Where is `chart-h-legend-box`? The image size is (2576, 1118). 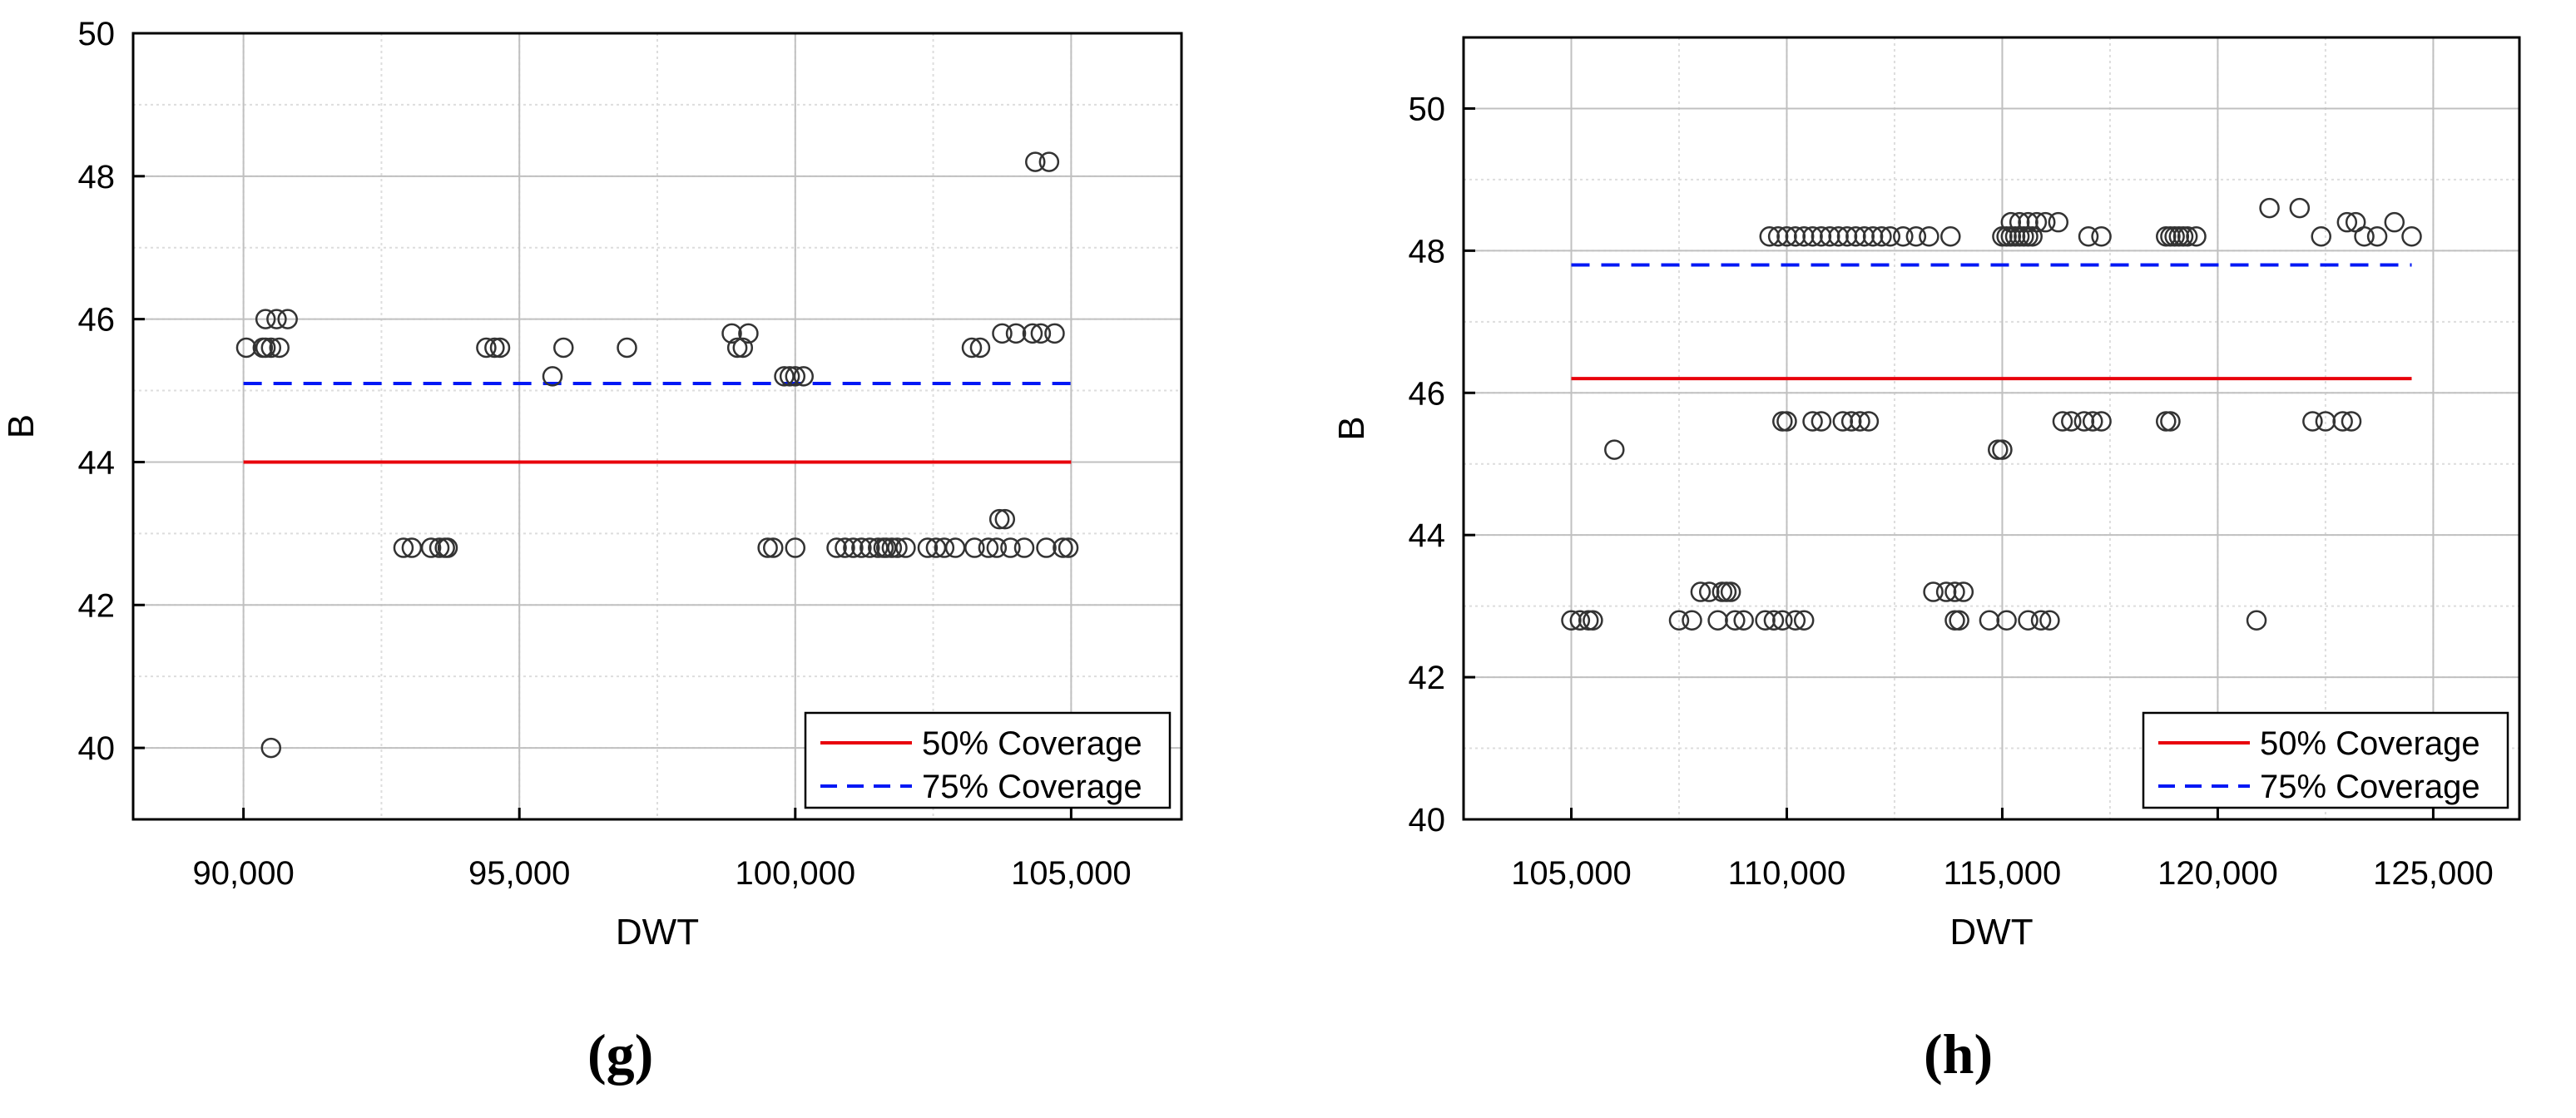
chart-h-legend-box is located at coordinates (2325, 760).